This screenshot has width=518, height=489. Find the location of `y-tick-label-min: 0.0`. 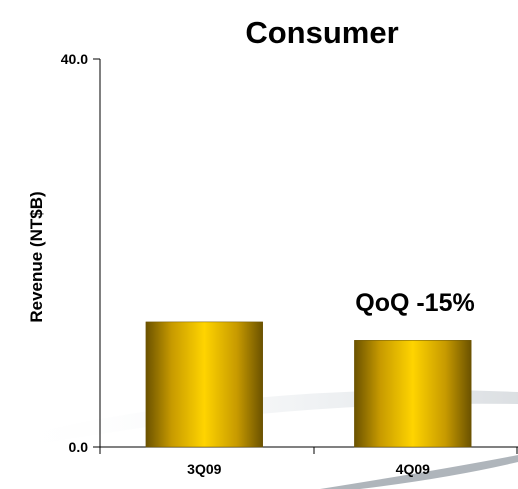

y-tick-label-min: 0.0 is located at coordinates (79, 447).